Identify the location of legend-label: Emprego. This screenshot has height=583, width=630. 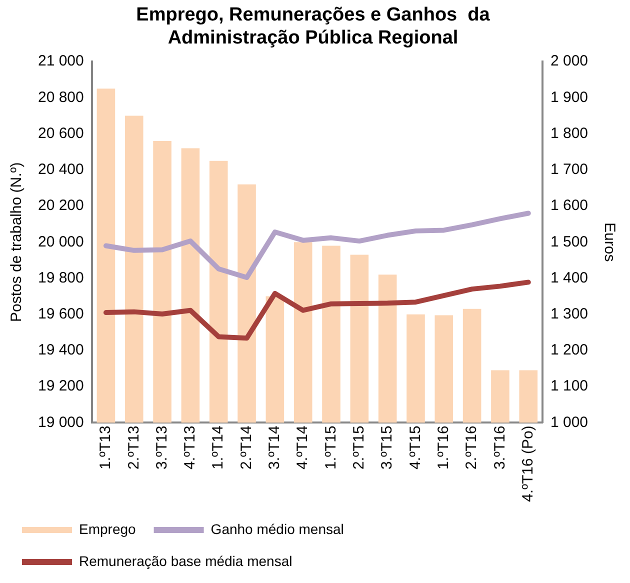
(107, 528).